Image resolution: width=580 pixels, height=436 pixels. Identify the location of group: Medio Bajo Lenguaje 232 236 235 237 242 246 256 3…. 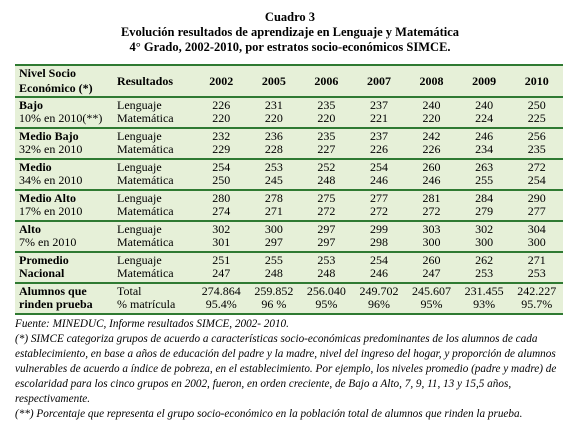
(289, 143).